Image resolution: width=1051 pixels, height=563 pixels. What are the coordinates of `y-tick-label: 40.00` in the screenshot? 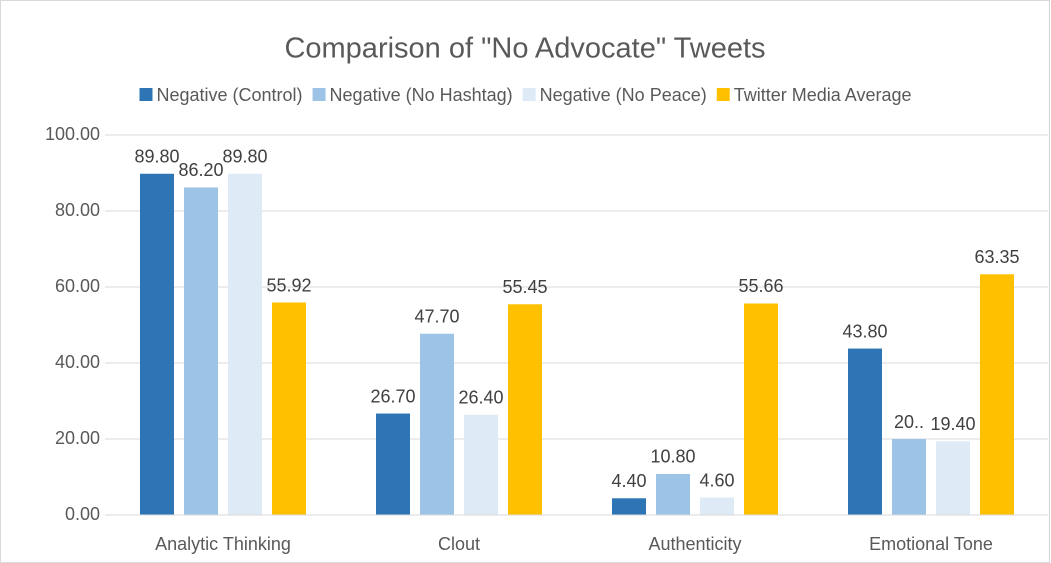 It's located at (77, 362).